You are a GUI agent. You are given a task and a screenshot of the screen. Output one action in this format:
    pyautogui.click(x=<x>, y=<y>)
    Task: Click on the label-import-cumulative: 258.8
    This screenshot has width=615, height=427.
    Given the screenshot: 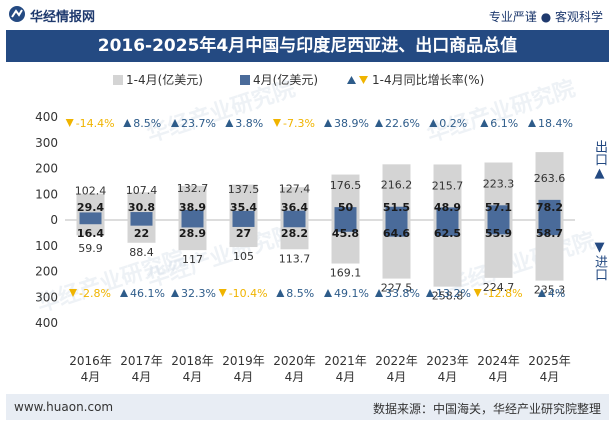 What is the action you would take?
    pyautogui.click(x=448, y=296)
    